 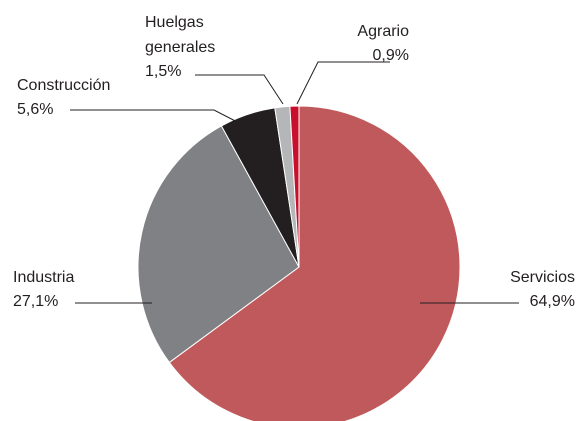 What do you see at coordinates (35, 109) in the screenshot?
I see `value-label: 5,6%` at bounding box center [35, 109].